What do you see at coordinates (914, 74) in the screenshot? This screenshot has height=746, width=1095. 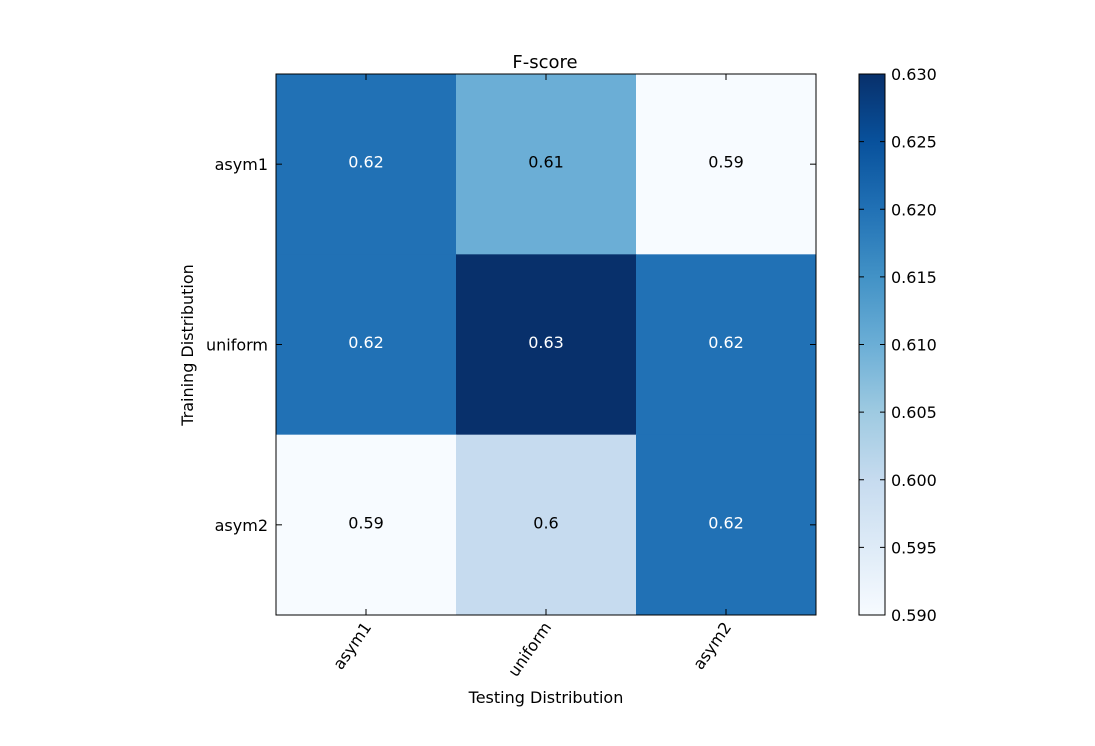 I see `colorbar-tick-label: 0.630` at bounding box center [914, 74].